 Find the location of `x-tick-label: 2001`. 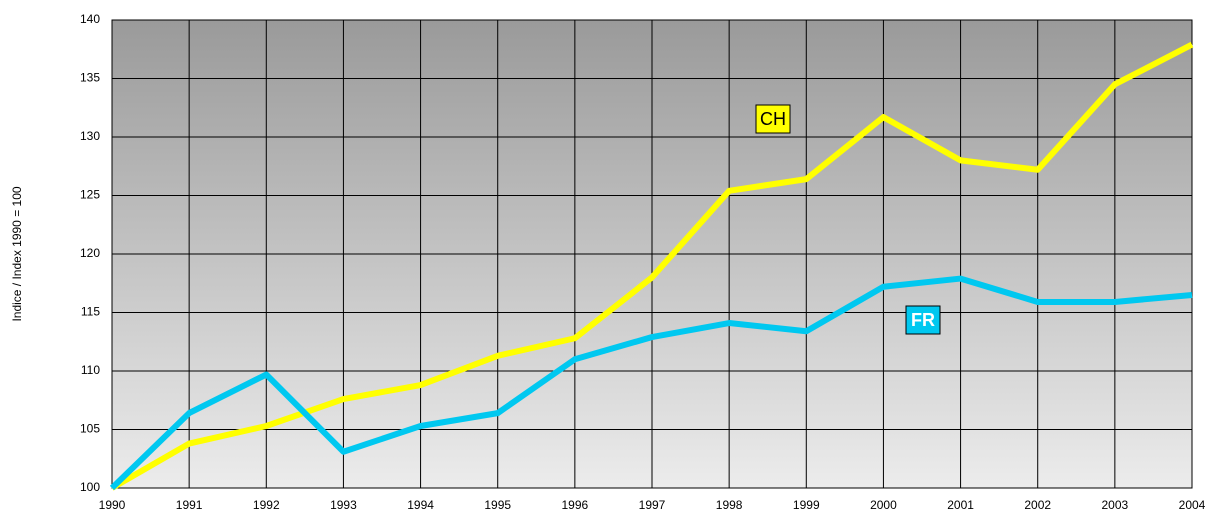

x-tick-label: 2001 is located at coordinates (960, 505).